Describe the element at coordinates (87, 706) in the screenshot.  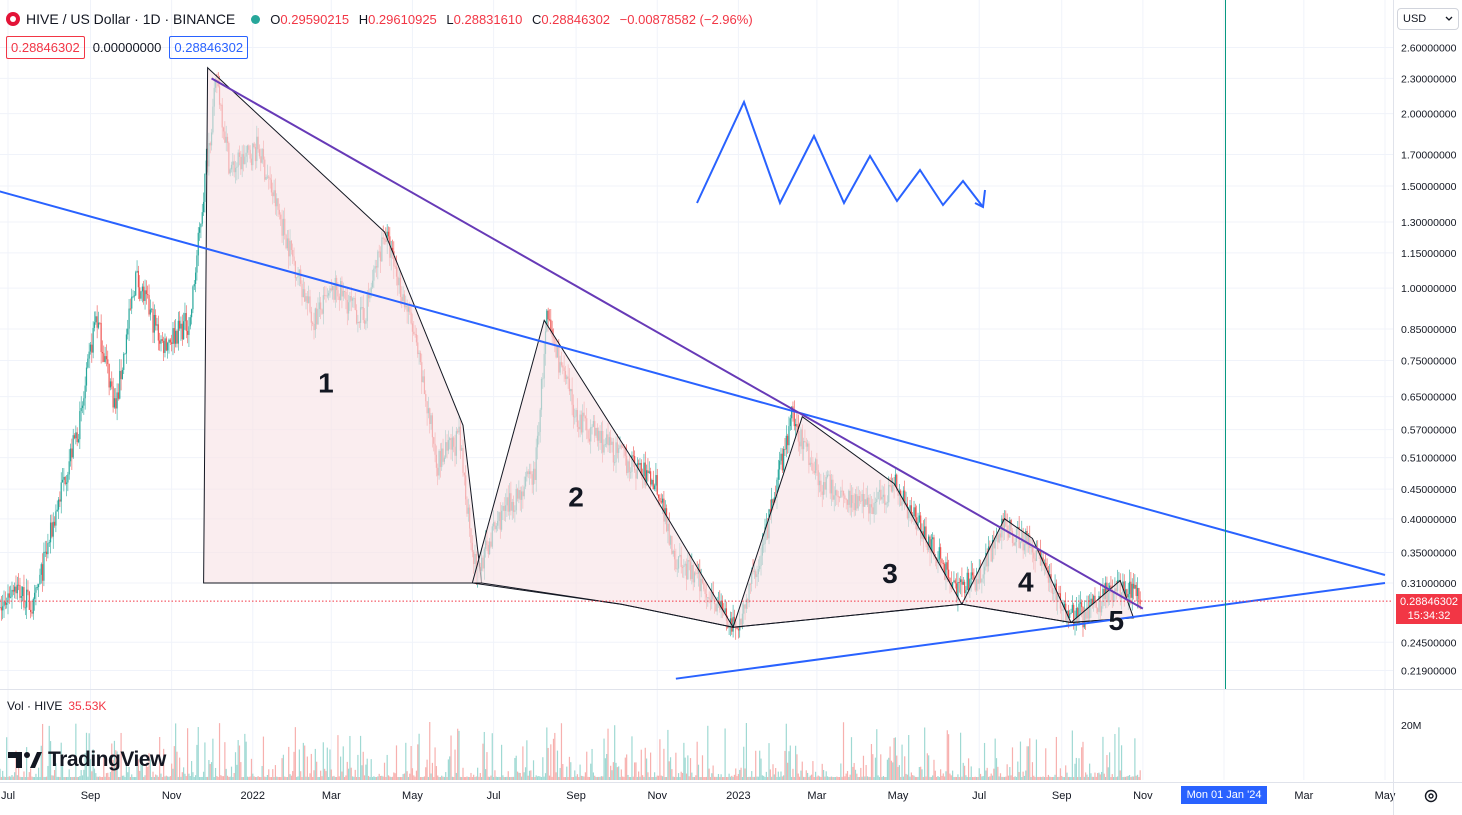
I see `volume-value: 35.53K` at that location.